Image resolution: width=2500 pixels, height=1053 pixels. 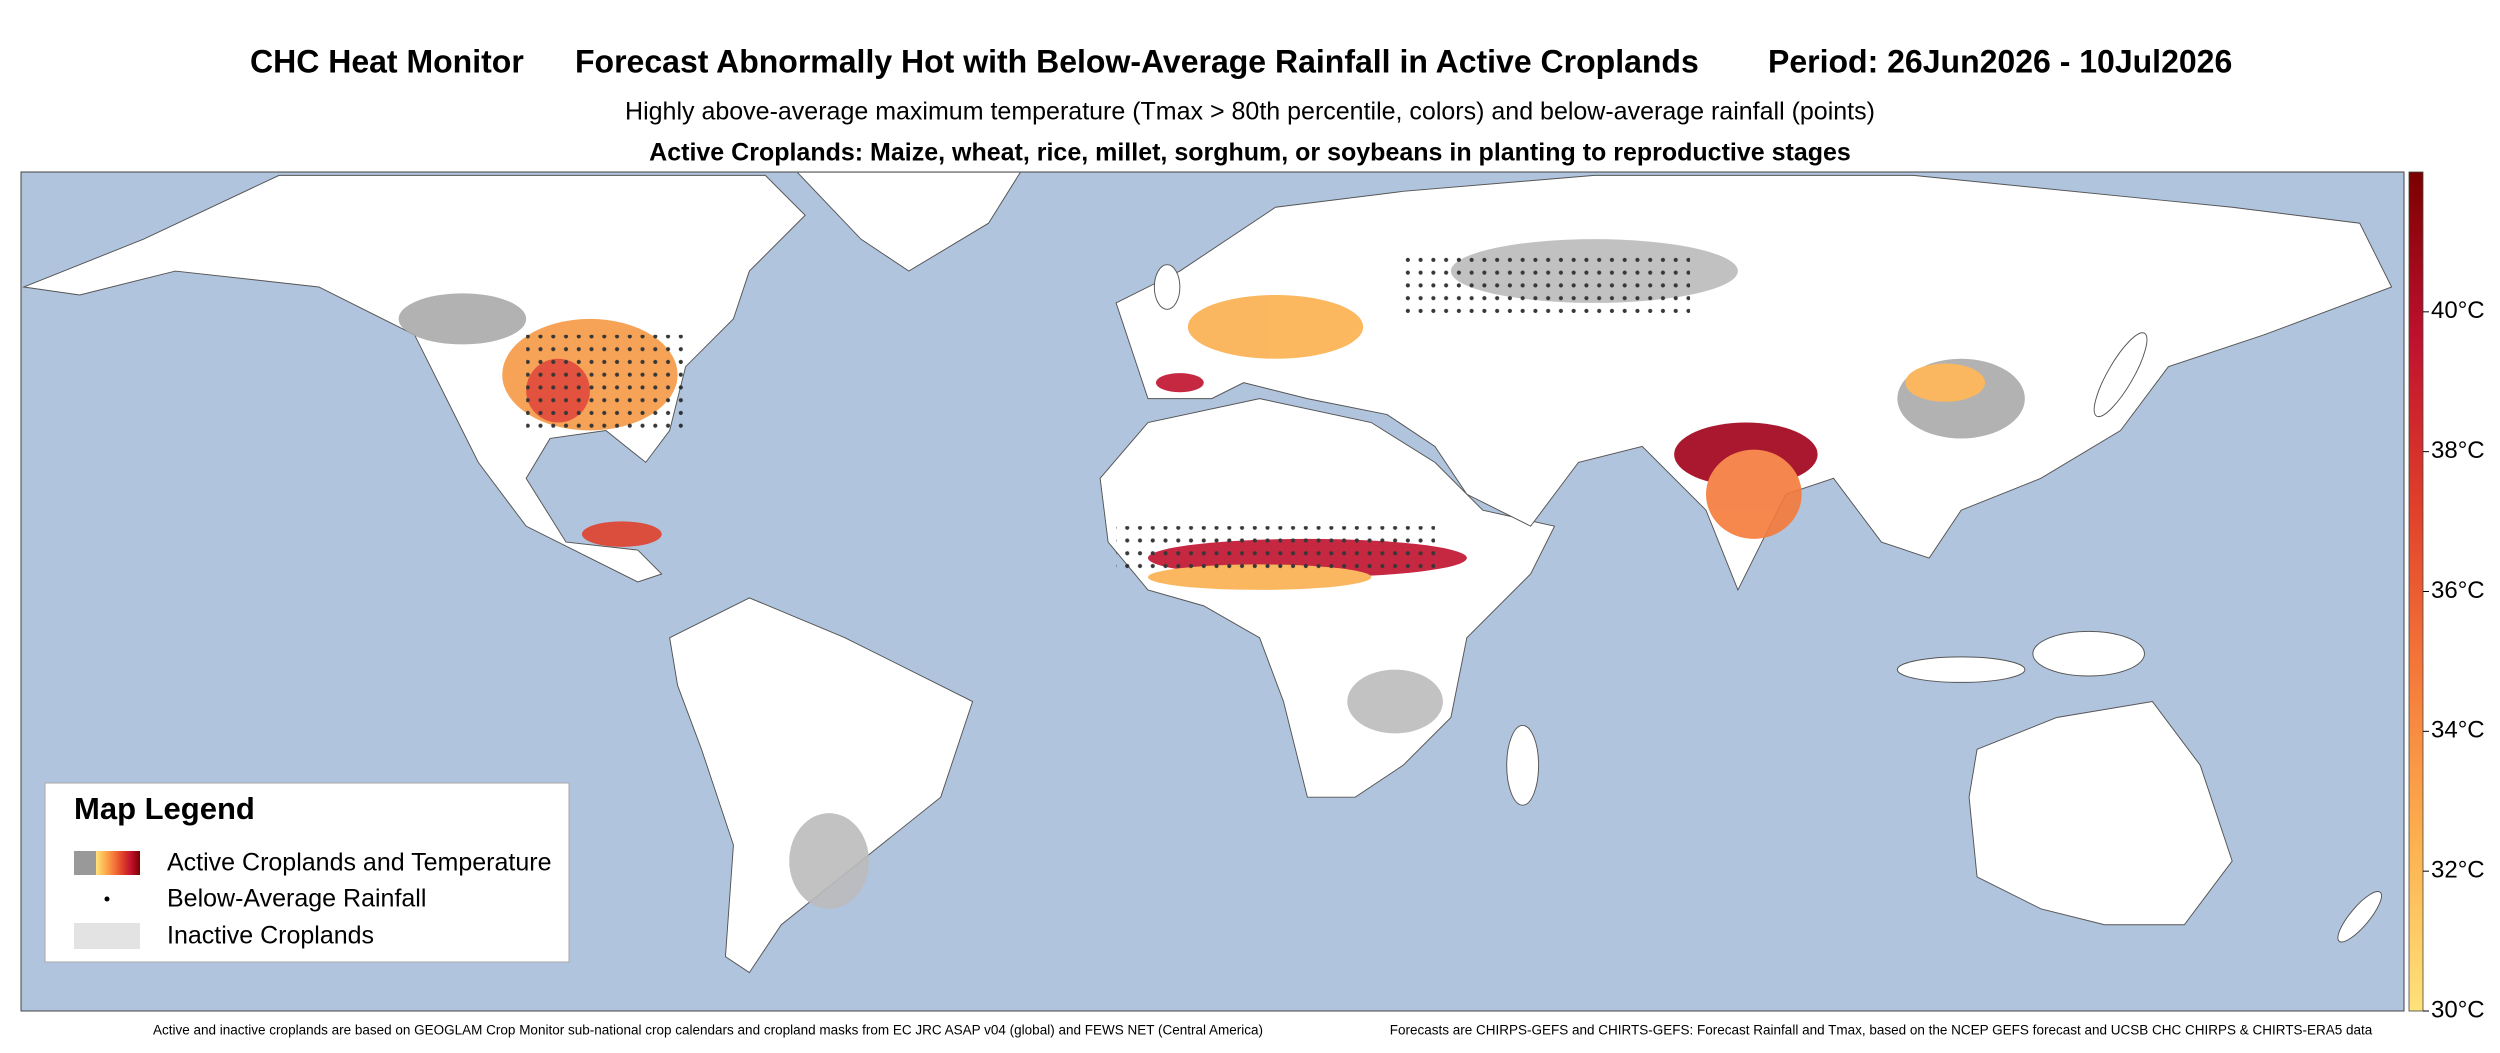 I want to click on colorbar-tick-label: 34°C, so click(x=2458, y=730).